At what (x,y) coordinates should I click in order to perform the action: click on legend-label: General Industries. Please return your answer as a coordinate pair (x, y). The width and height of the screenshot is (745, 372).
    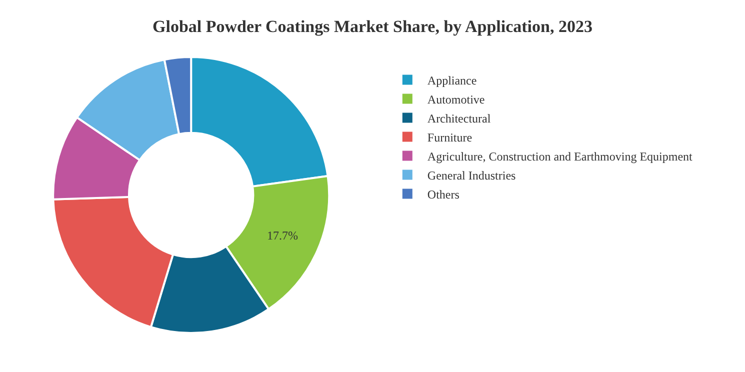
    Looking at the image, I should click on (471, 175).